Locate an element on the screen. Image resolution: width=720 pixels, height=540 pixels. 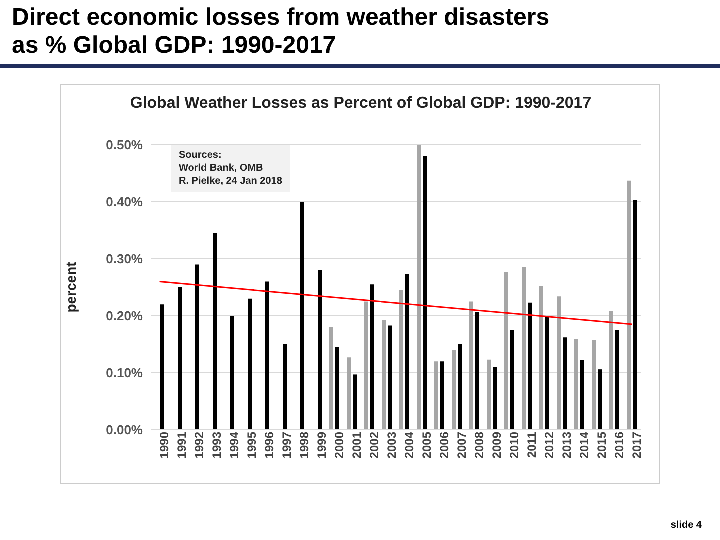
x-tick-label: 2014 is located at coordinates (584, 445).